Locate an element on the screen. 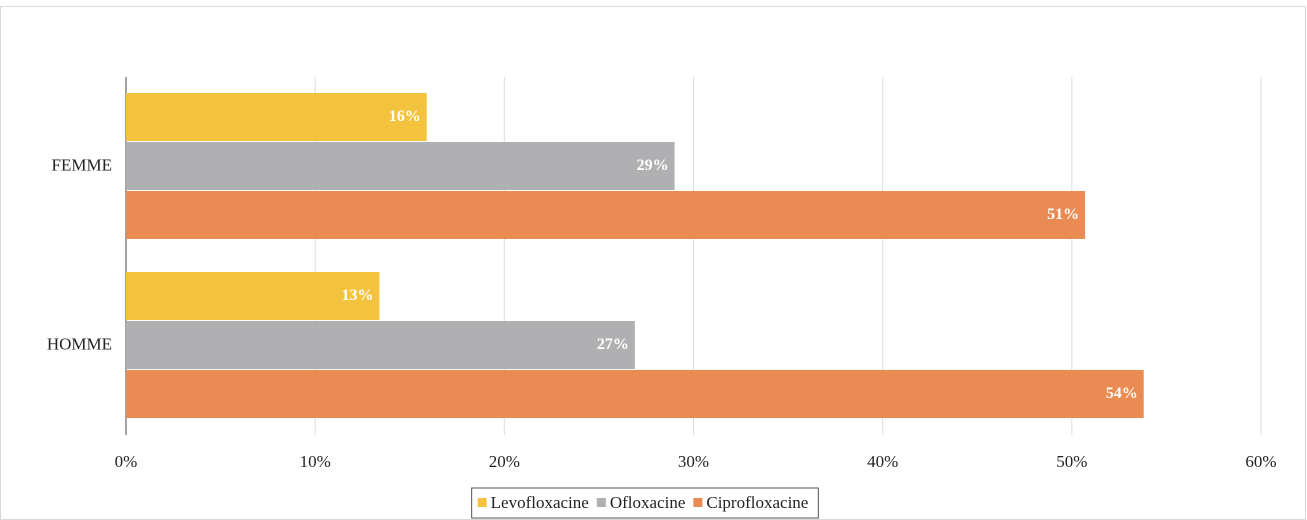  y-tick-label: FEMME is located at coordinates (82, 164).